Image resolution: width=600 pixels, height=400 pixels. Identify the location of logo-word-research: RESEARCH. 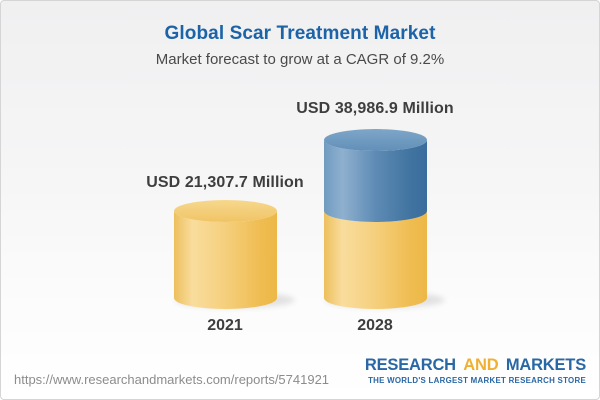
(410, 365).